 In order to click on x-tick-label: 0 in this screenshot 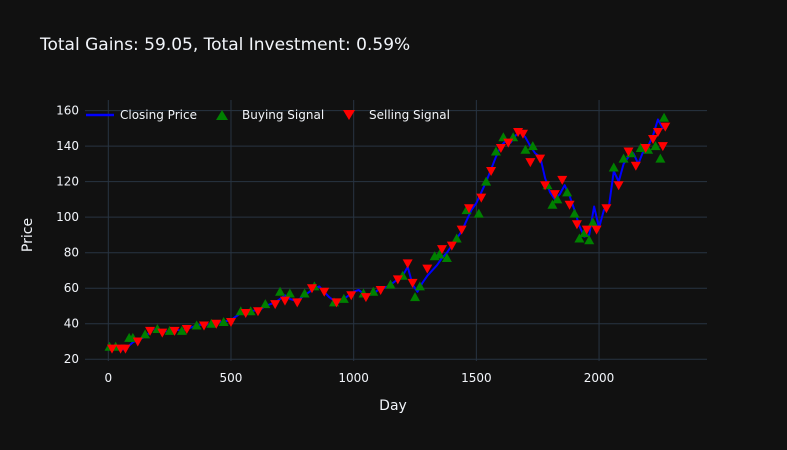, I will do `click(108, 378)`.